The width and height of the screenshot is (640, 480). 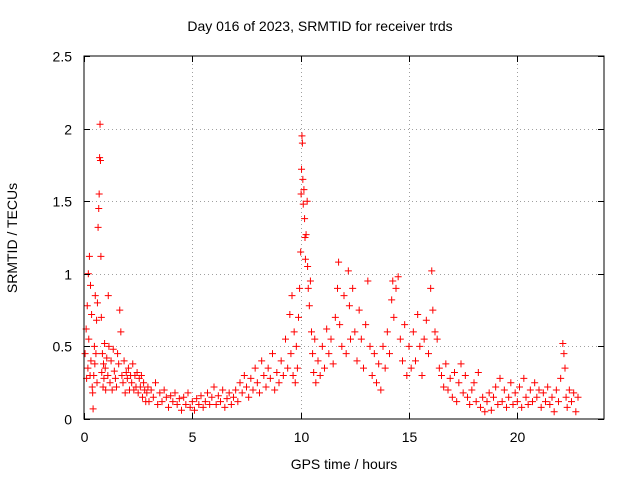 I want to click on y-tick-label: 0, so click(x=68, y=420).